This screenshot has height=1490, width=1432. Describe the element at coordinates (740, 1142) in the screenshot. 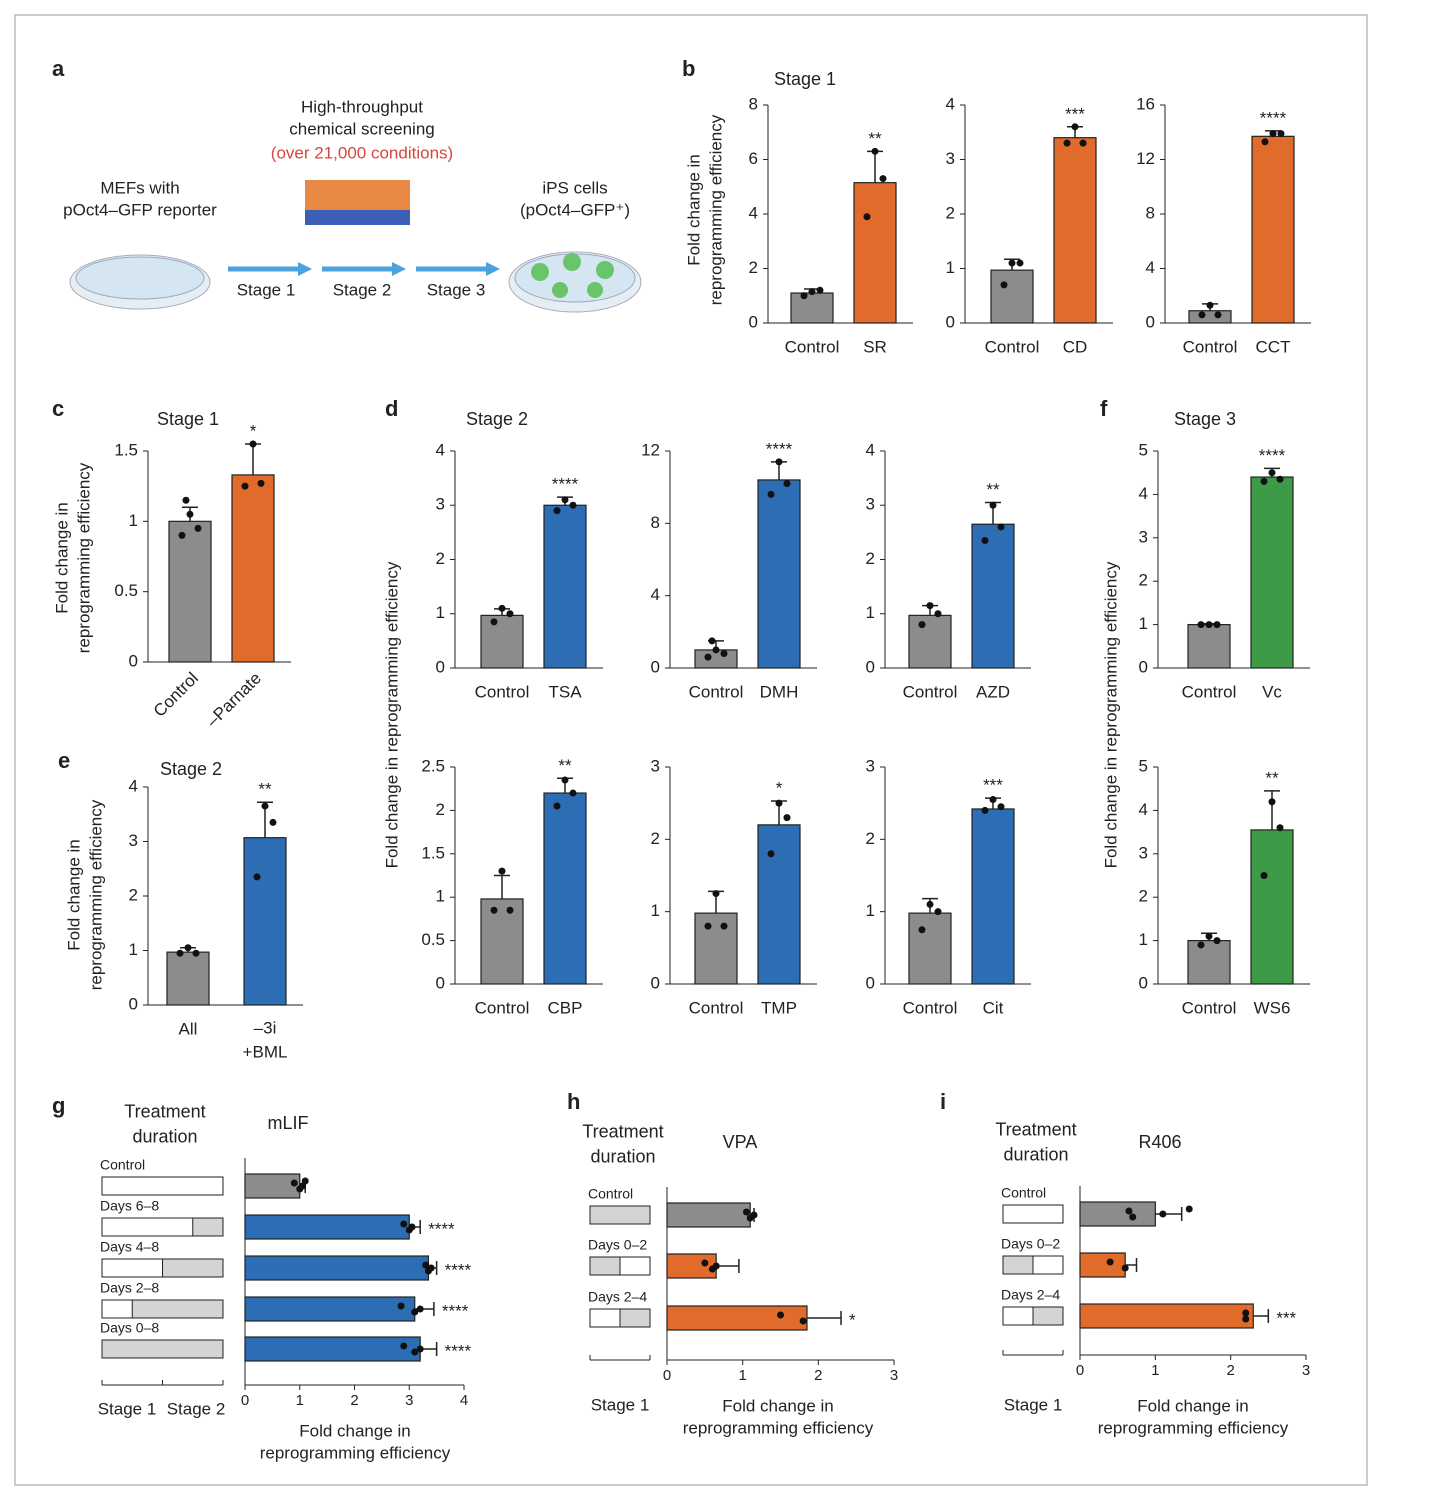

I see `chart-title: VPA` at that location.